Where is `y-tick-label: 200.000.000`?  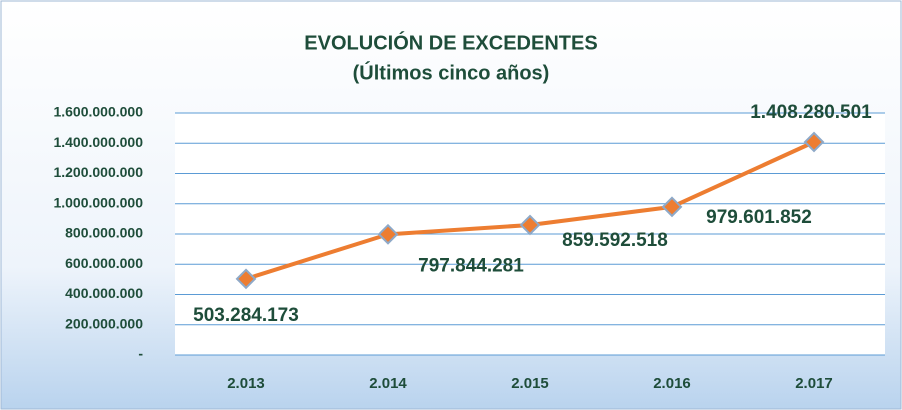
y-tick-label: 200.000.000 is located at coordinates (104, 323).